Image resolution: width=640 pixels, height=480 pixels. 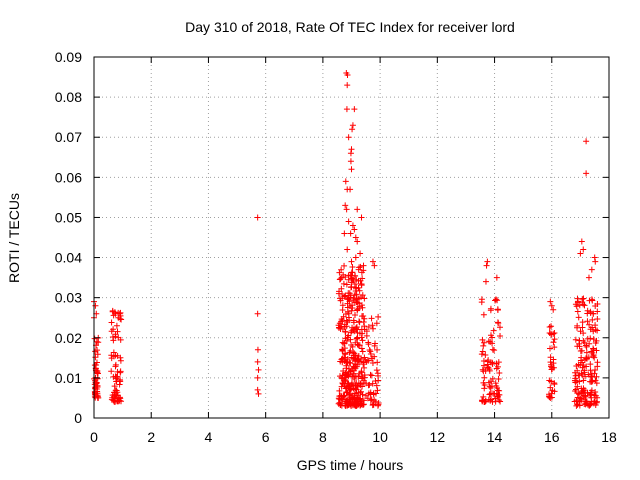 I want to click on y-tick-label: 0, so click(x=78, y=418).